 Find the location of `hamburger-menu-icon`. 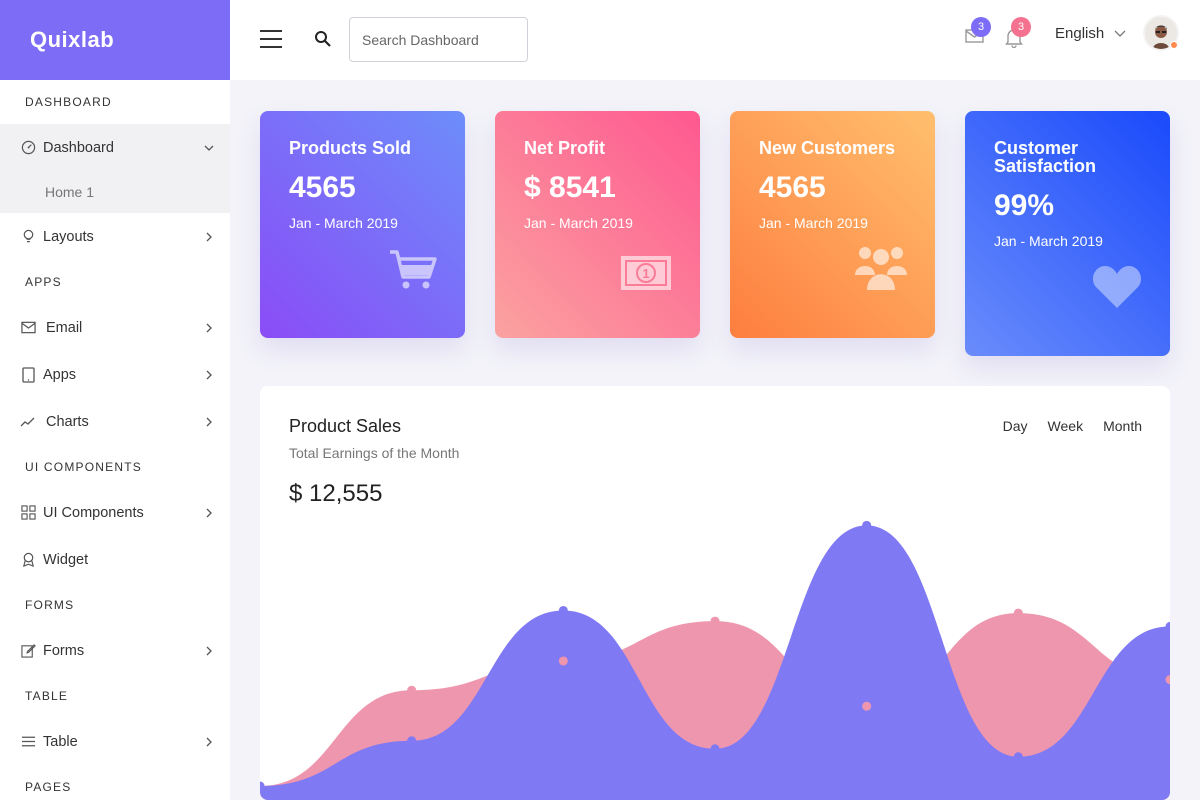

hamburger-menu-icon is located at coordinates (271, 39).